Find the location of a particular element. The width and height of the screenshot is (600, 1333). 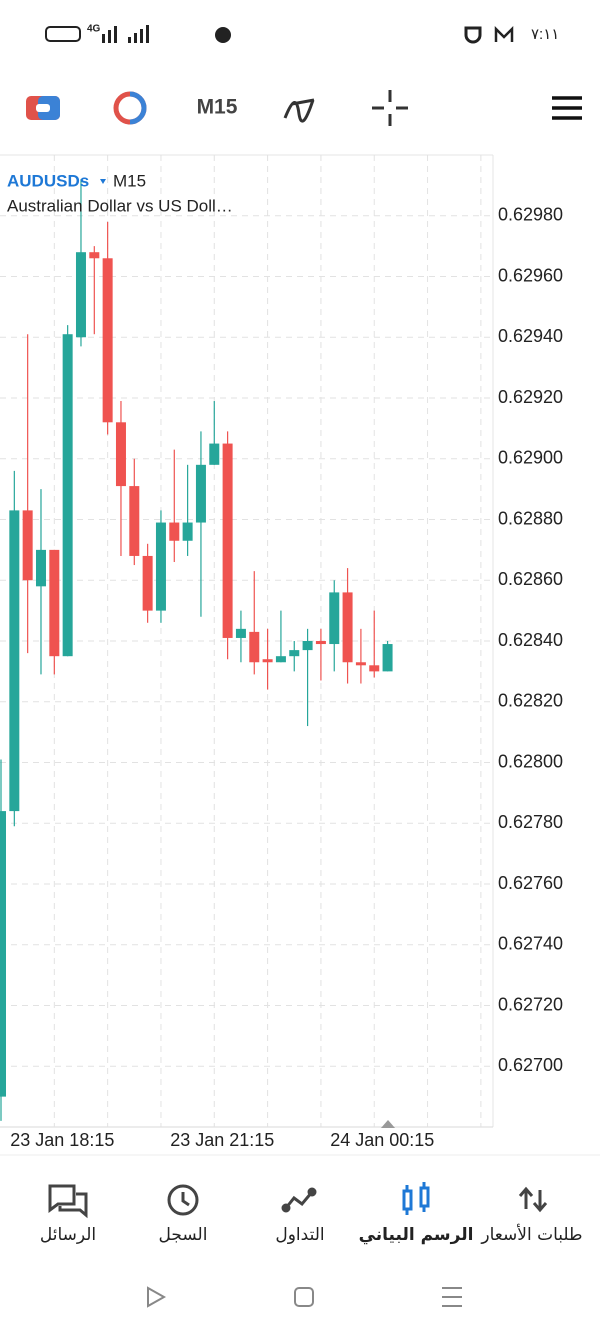

y-tick-label: 0.62720 is located at coordinates (530, 1004).